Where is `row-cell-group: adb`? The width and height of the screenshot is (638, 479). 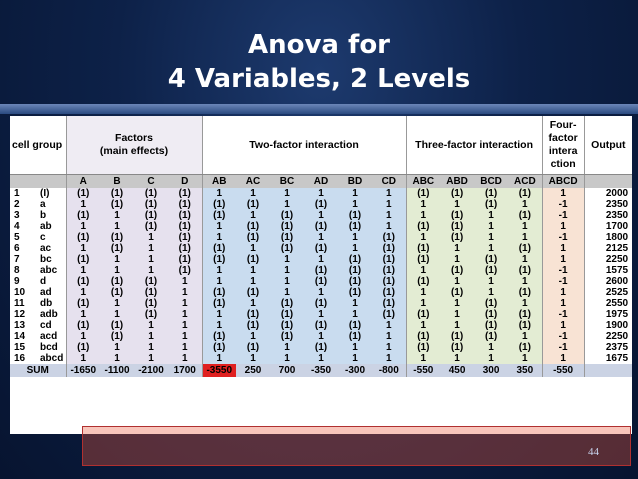
row-cell-group: adb is located at coordinates (49, 314).